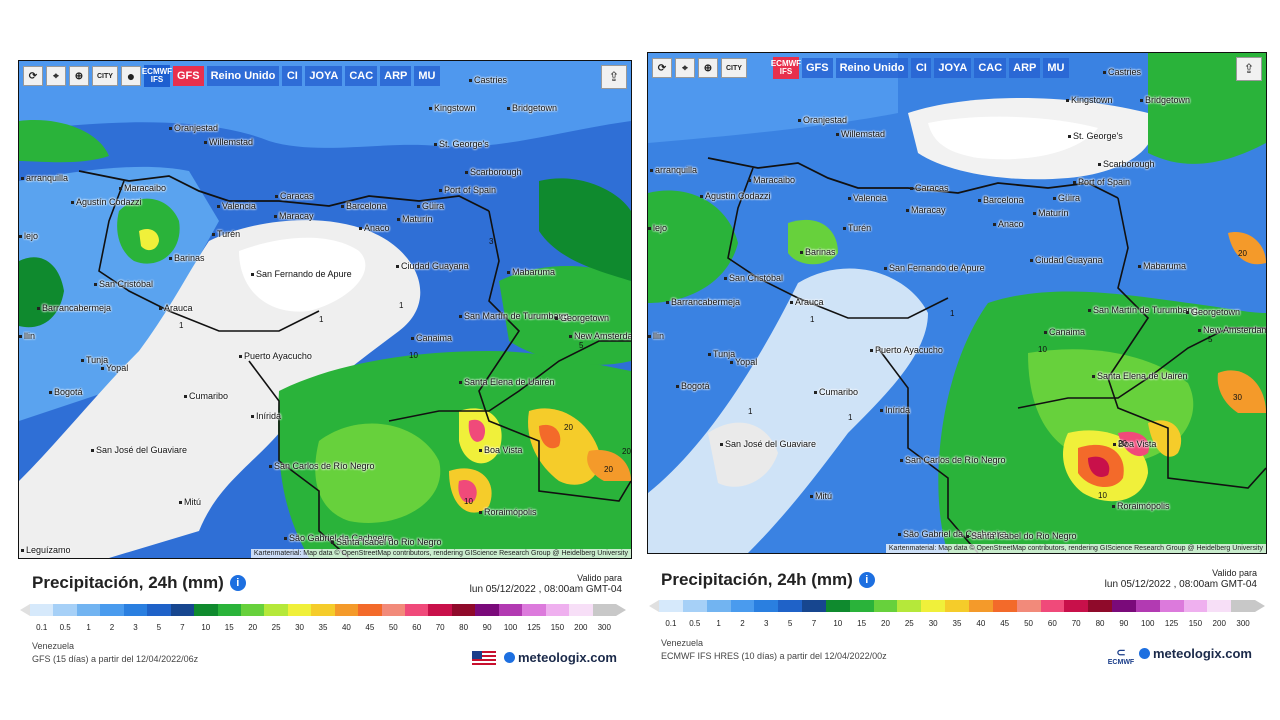 This screenshot has height=720, width=1280. I want to click on scale-tick-label: 60, so click(1052, 623).